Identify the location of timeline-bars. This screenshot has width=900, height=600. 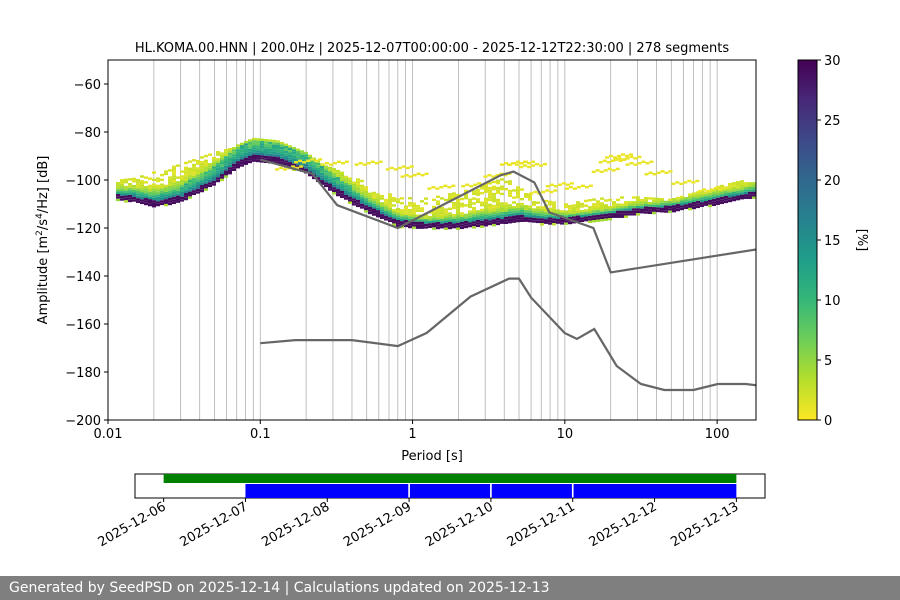
(450, 486).